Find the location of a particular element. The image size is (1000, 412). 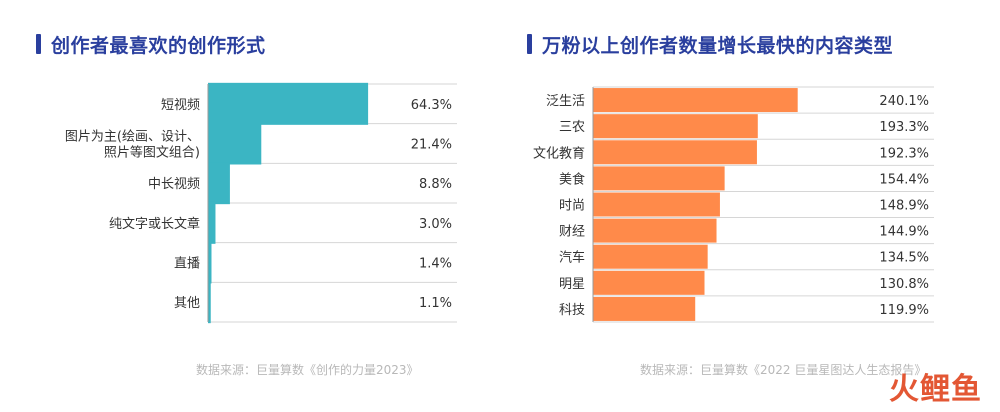

right-chart-title-text: 万粉以上创作者数量增长最快的内容类型 is located at coordinates (718, 45).